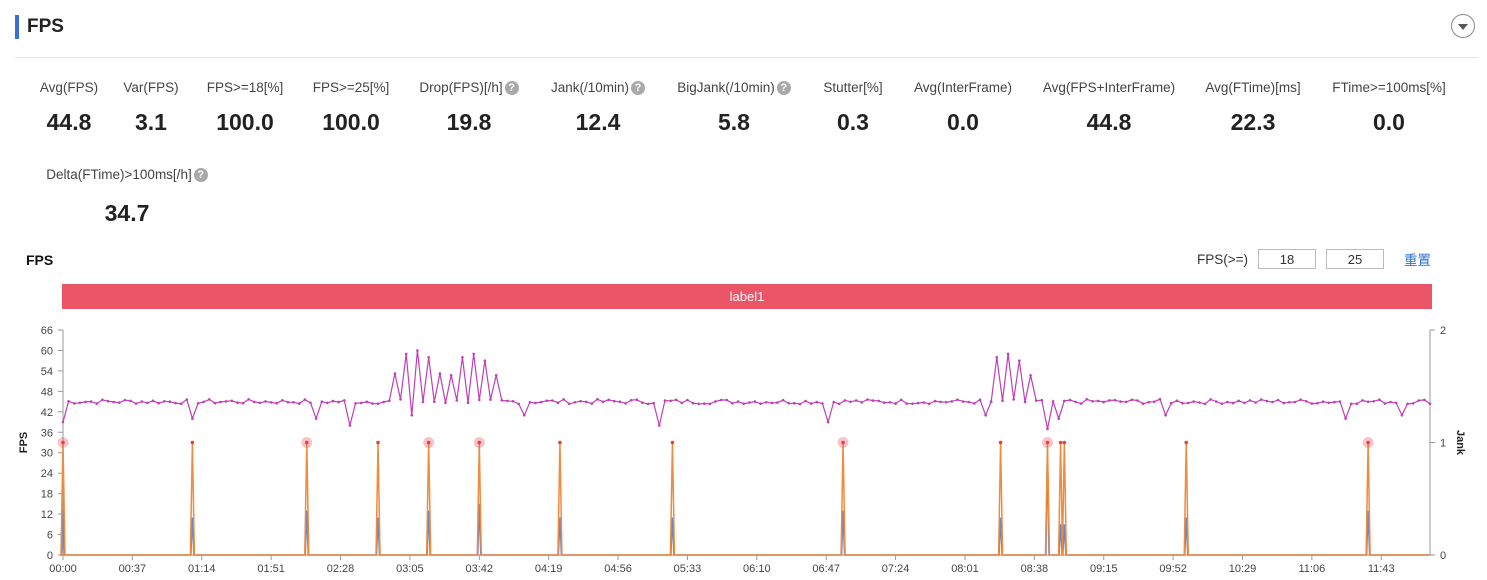  I want to click on threshold-low-input, so click(1287, 259).